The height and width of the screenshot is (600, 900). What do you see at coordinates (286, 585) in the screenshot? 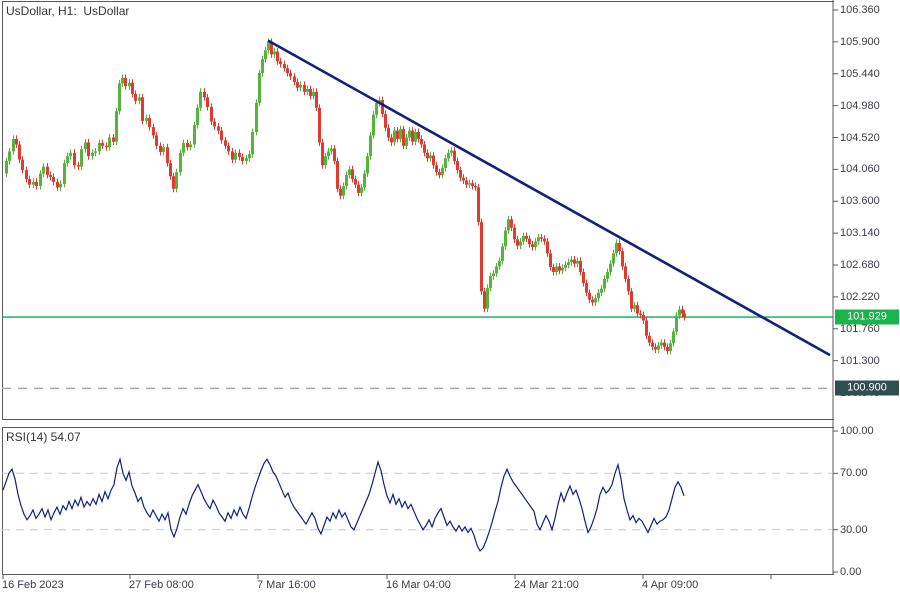
I see `time-axis-label: 7 Mar 16:00` at bounding box center [286, 585].